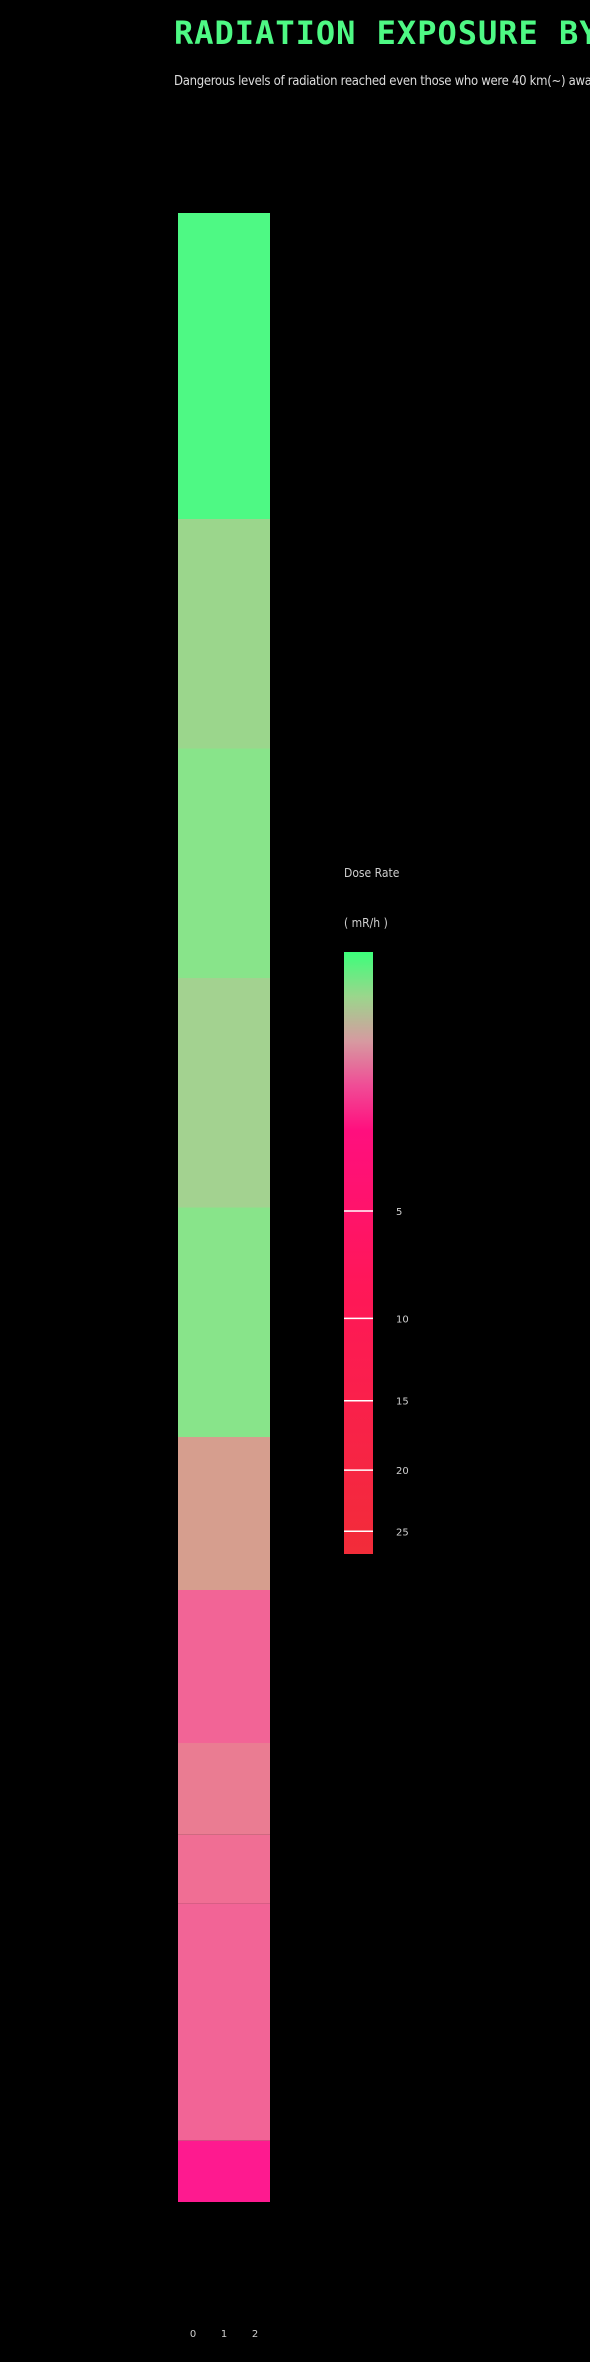 The width and height of the screenshot is (590, 2362). I want to click on chart-title: RADIATION EXPOSURE BY PR, so click(382, 33).